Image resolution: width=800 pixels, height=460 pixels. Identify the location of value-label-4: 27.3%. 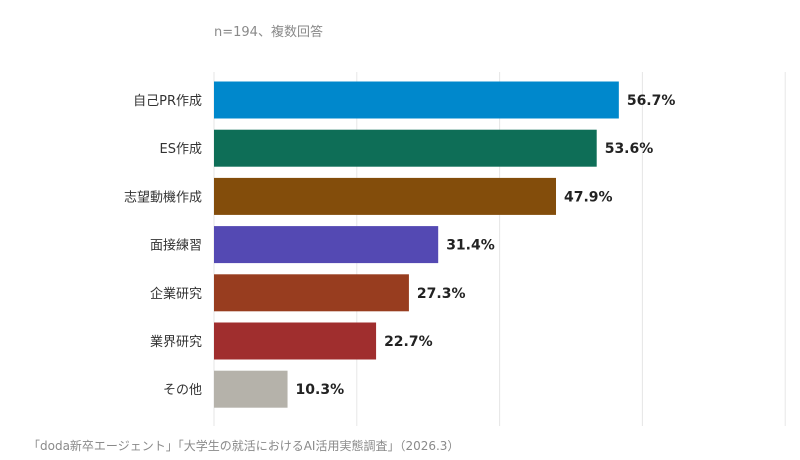
(441, 294).